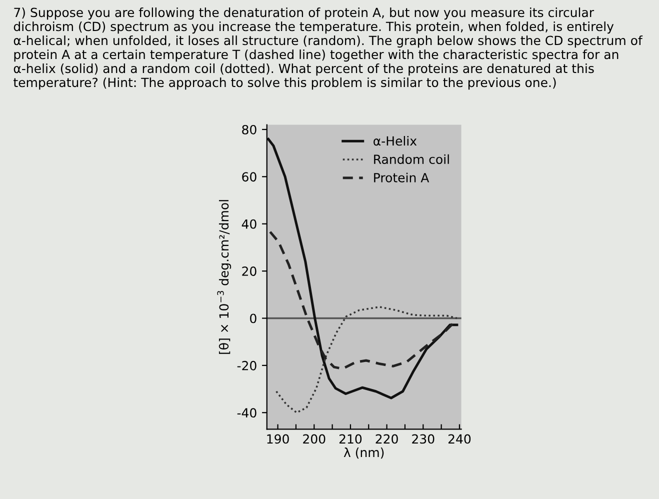 This screenshot has width=659, height=499. I want to click on y-tick-label: 20, so click(249, 271).